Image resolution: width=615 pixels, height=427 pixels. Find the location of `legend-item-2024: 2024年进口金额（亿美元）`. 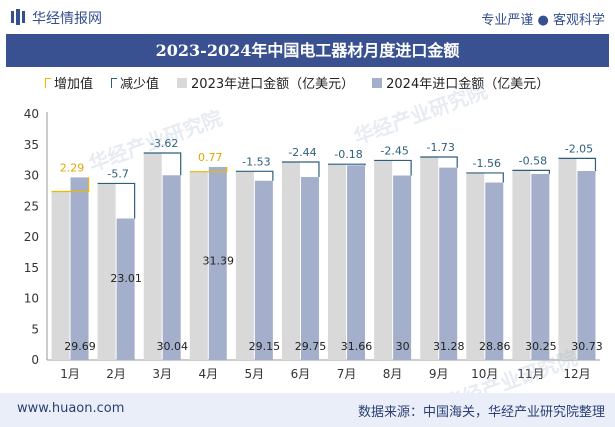

legend-item-2024: 2024年进口金额（亿美元） is located at coordinates (460, 82).